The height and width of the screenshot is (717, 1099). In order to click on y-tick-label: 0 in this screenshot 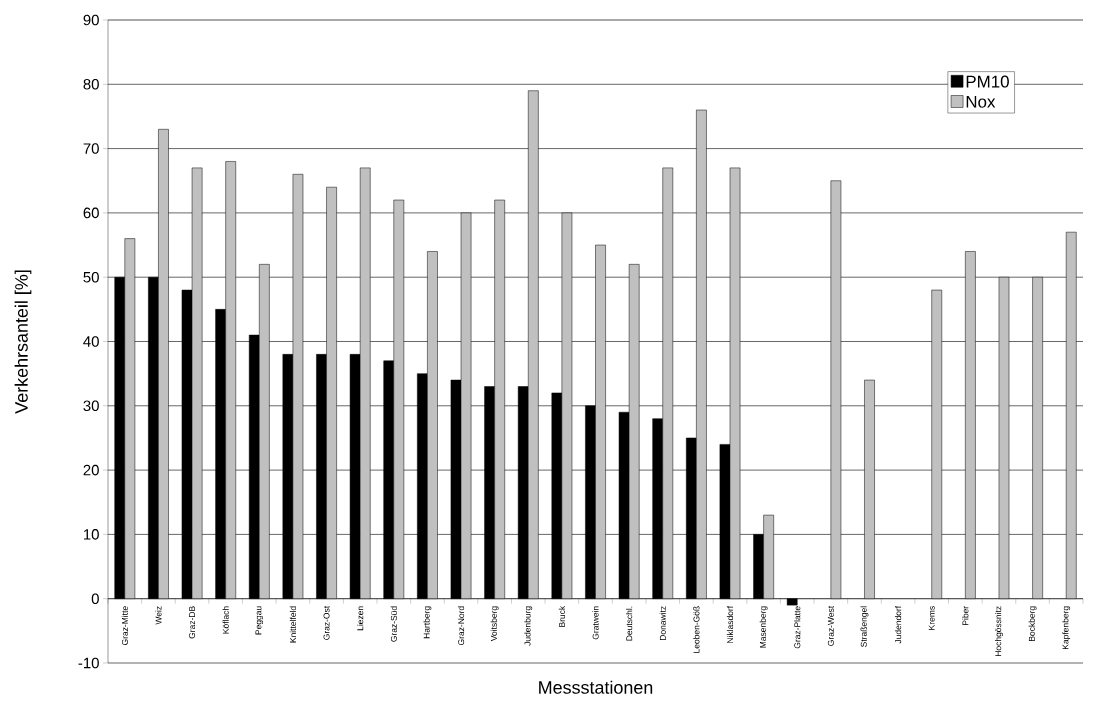, I will do `click(95, 598)`.